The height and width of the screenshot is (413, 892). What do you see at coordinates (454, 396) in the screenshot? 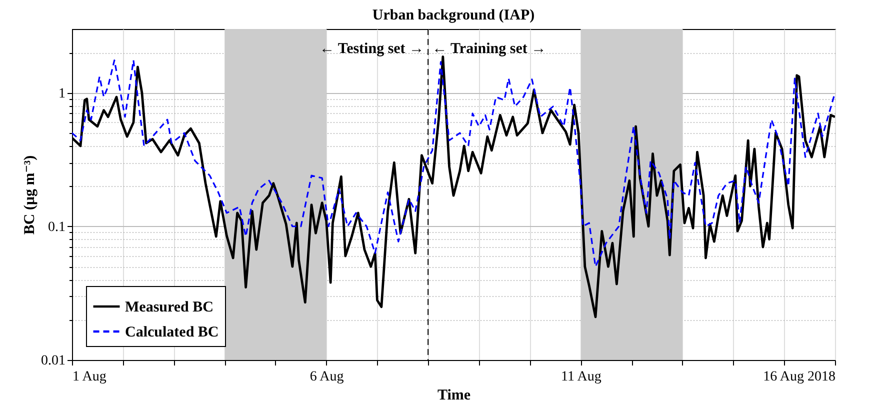
I see `x-axis-title: Time` at bounding box center [454, 396].